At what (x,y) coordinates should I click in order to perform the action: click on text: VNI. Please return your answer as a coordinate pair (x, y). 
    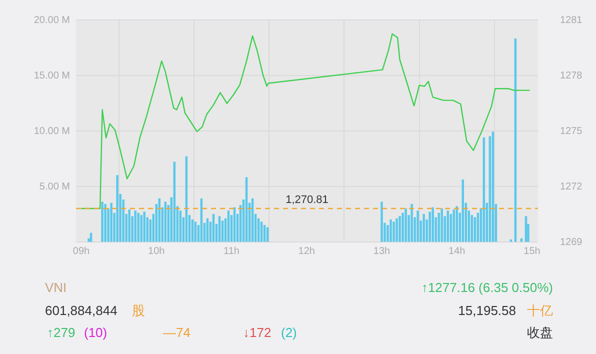
    Looking at the image, I should click on (56, 288).